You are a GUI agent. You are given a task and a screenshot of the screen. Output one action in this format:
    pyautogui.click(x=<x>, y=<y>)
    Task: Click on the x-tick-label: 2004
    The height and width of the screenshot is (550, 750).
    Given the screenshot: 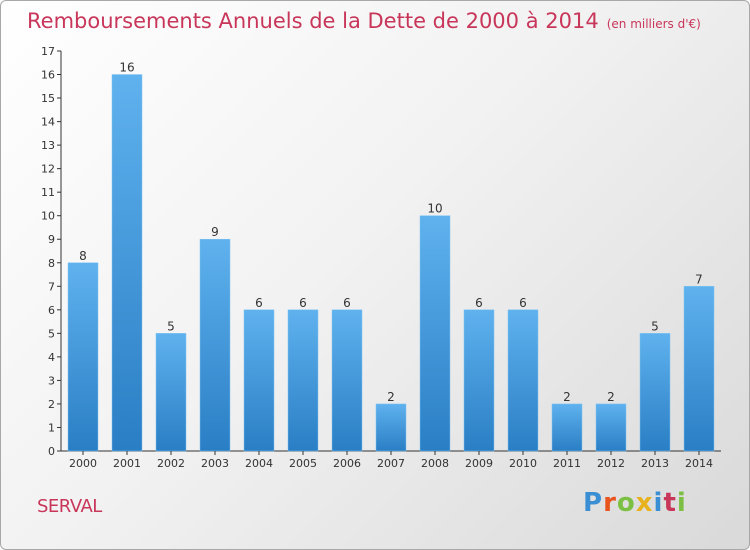 What is the action you would take?
    pyautogui.click(x=259, y=463)
    